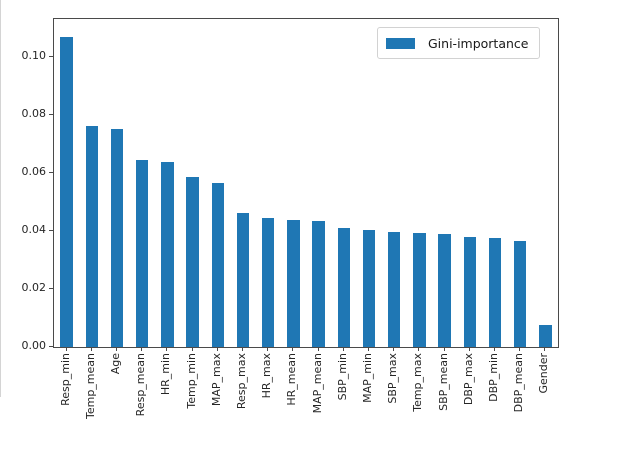 The width and height of the screenshot is (617, 470). Describe the element at coordinates (418, 382) in the screenshot. I see `x-tick-label: Temp_max` at that location.